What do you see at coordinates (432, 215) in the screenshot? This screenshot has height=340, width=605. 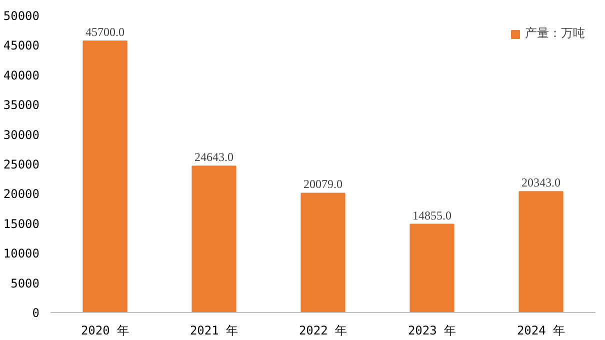 I see `data-label: 14855.0` at bounding box center [432, 215].